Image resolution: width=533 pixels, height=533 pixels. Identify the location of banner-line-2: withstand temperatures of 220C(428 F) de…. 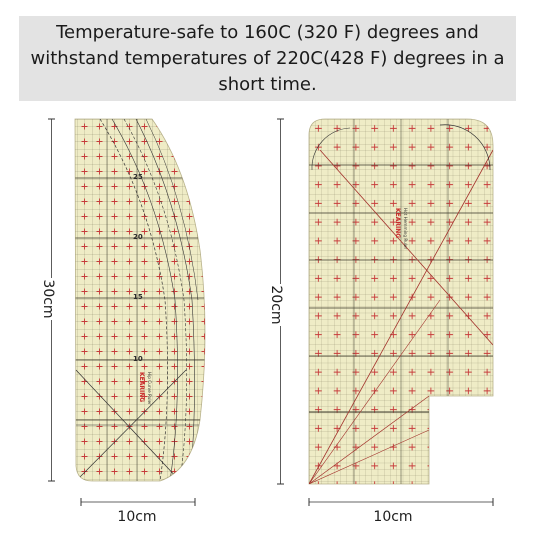
(267, 58).